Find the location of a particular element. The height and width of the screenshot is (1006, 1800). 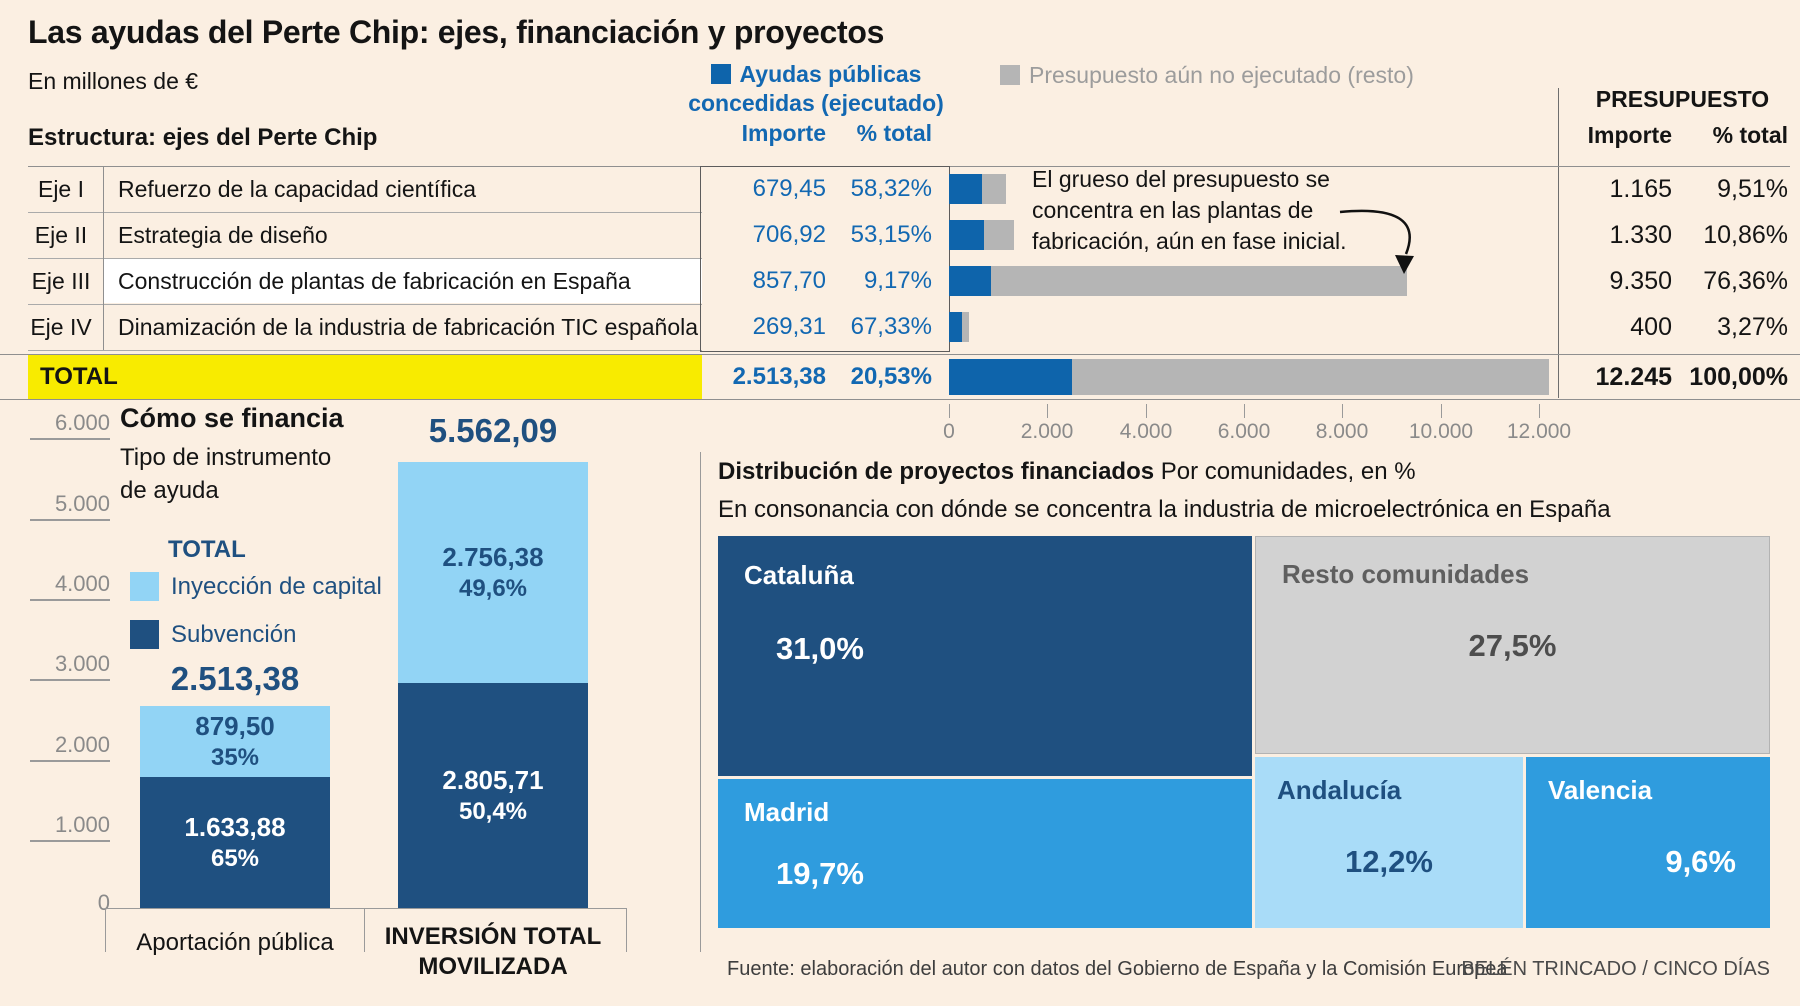

stacked-bar-inversion: 2.756,38 49,6% 2.805,71 50,4% is located at coordinates (493, 685).